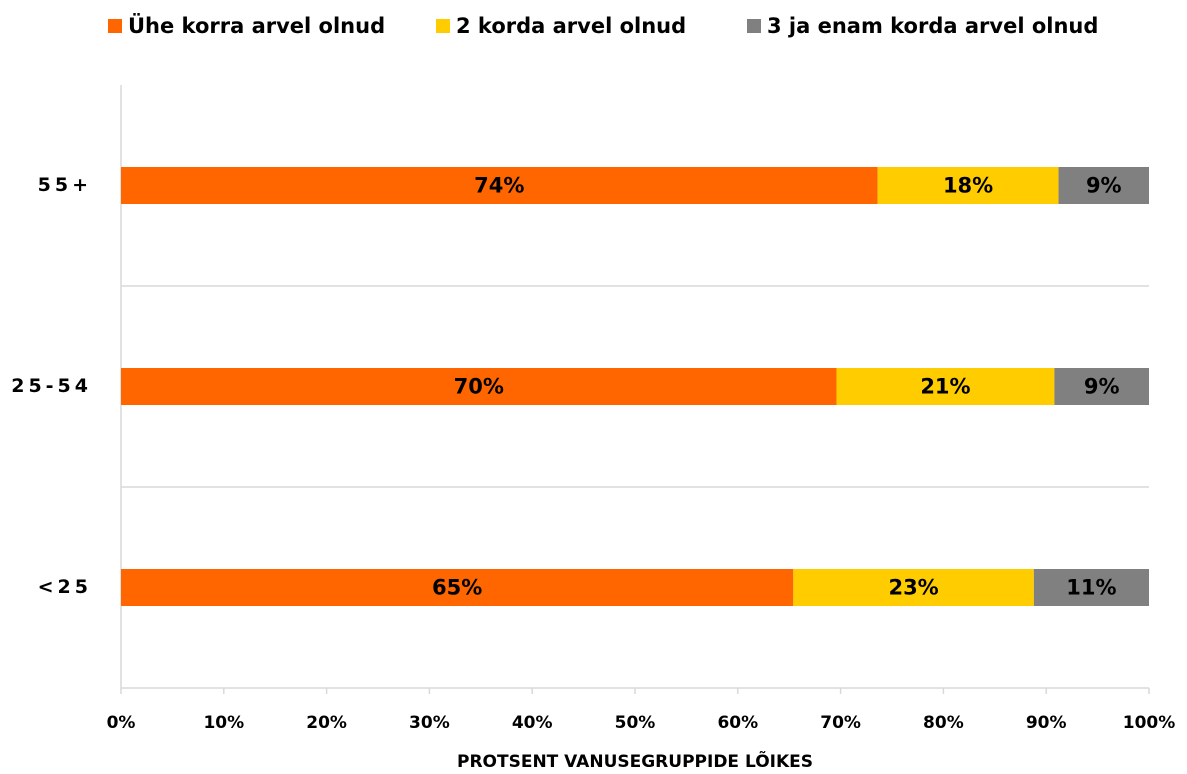  What do you see at coordinates (256, 25) in the screenshot?
I see `legend-label: Ühe korra arvel olnud` at bounding box center [256, 25].